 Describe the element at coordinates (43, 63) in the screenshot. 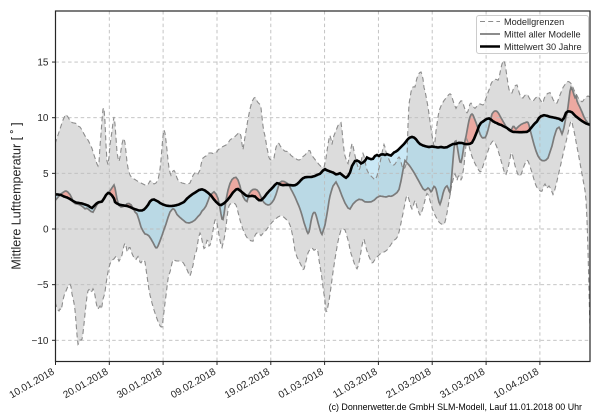

I see `svg-text: 15` at that location.